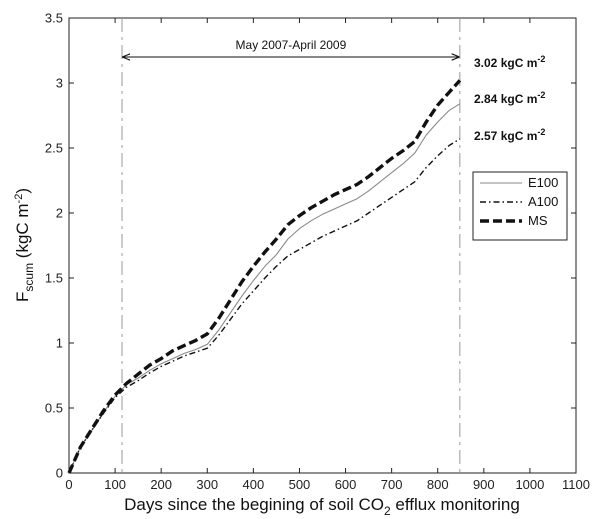 The height and width of the screenshot is (519, 597). I want to click on y-tick-label: 3.5, so click(54, 18).